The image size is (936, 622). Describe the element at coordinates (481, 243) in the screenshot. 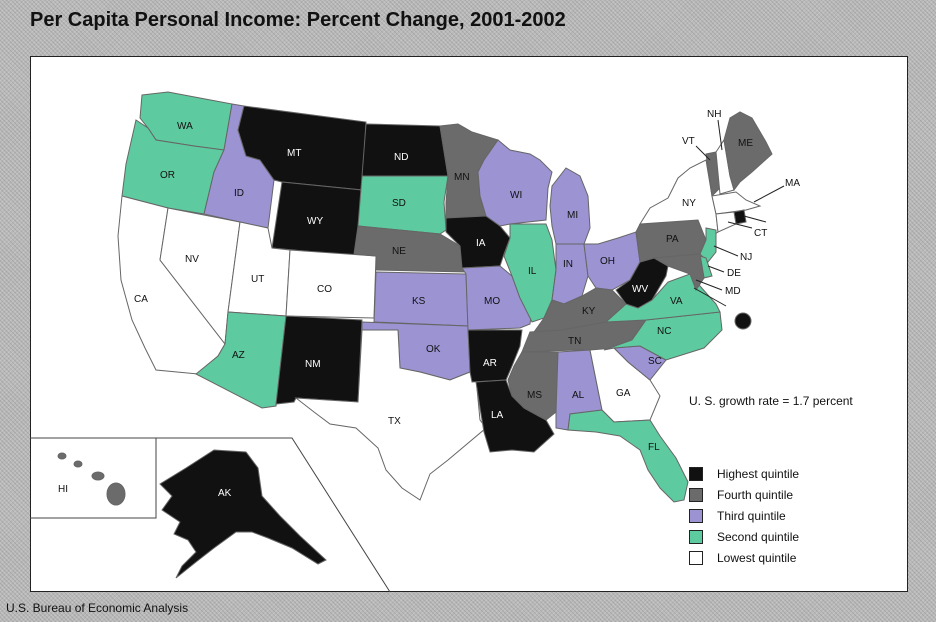

I see `label-ia: IA` at that location.